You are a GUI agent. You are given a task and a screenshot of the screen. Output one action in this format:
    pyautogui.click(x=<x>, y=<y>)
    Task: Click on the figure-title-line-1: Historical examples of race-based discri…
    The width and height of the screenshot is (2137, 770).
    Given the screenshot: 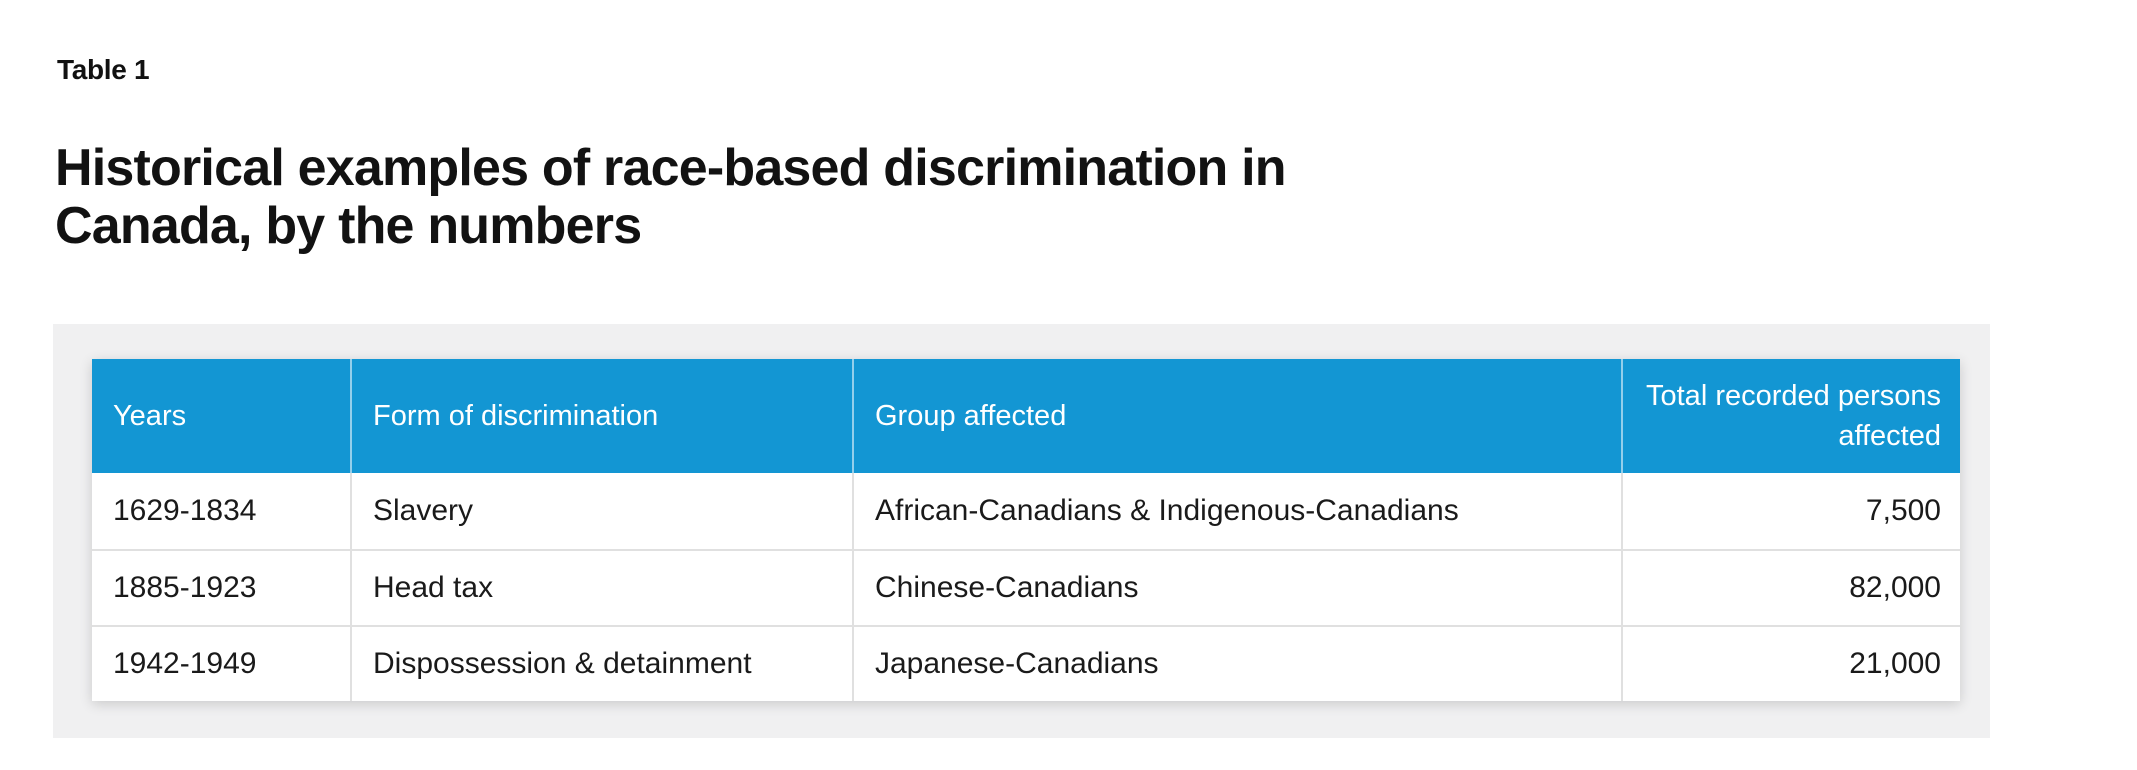 What is the action you would take?
    pyautogui.click(x=671, y=168)
    